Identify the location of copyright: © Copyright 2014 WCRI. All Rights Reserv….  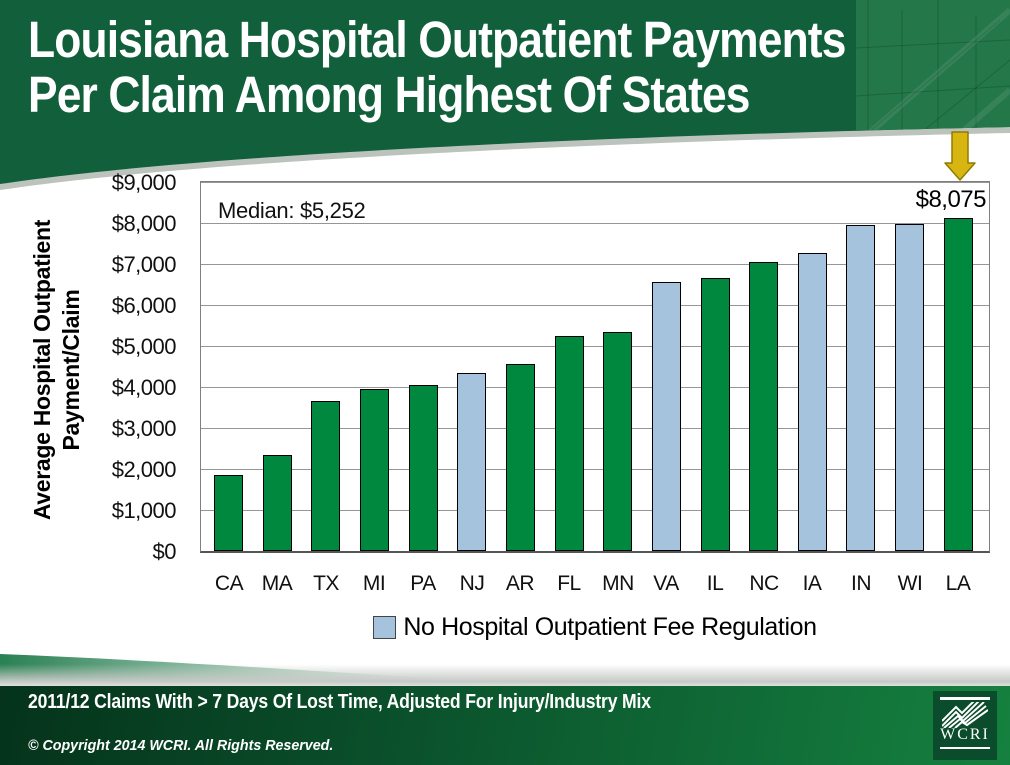
(181, 745).